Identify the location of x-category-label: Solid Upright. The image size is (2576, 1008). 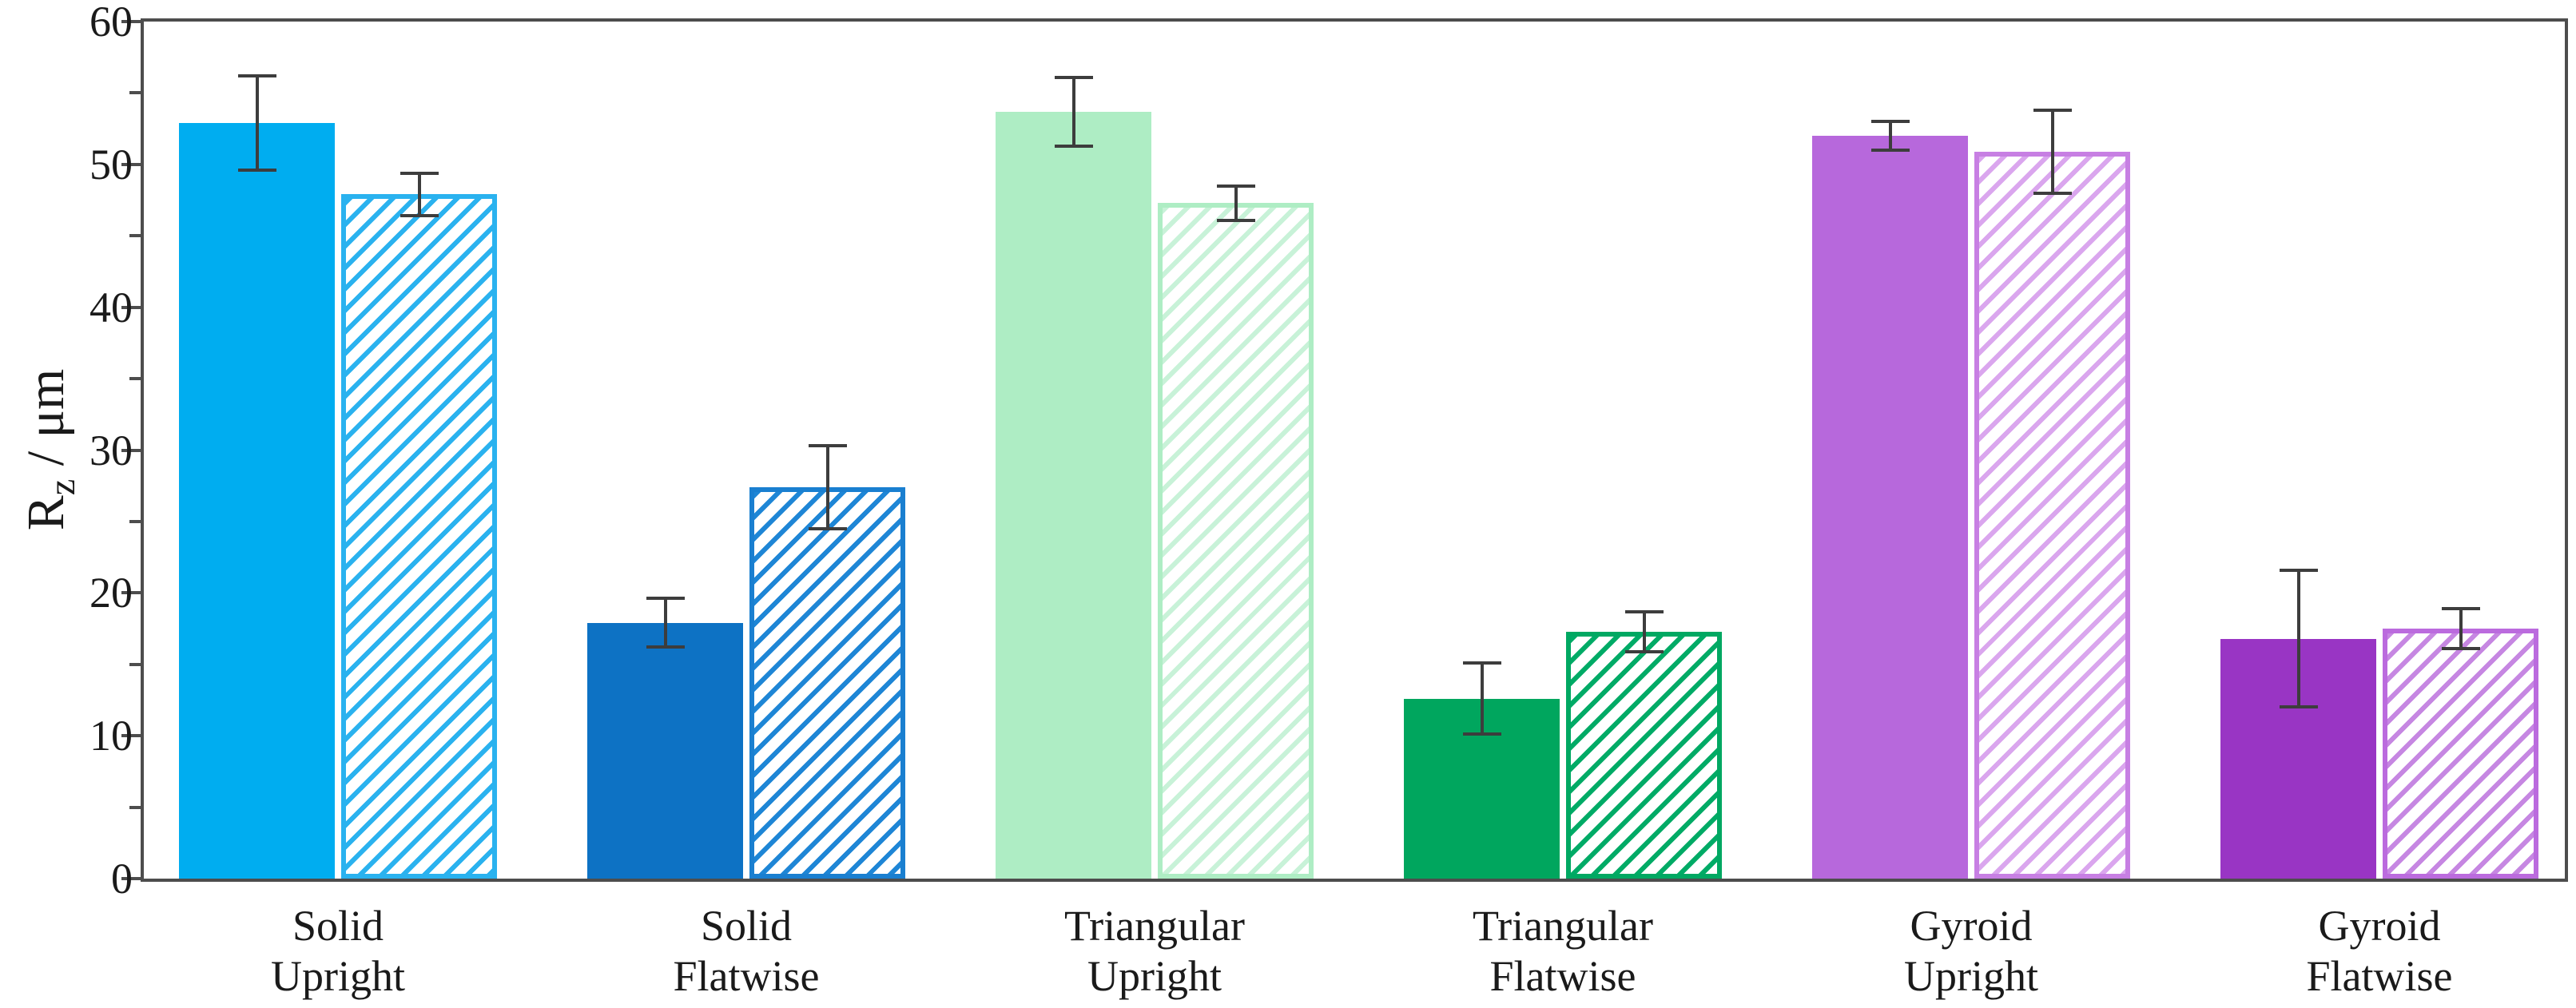
(338, 951).